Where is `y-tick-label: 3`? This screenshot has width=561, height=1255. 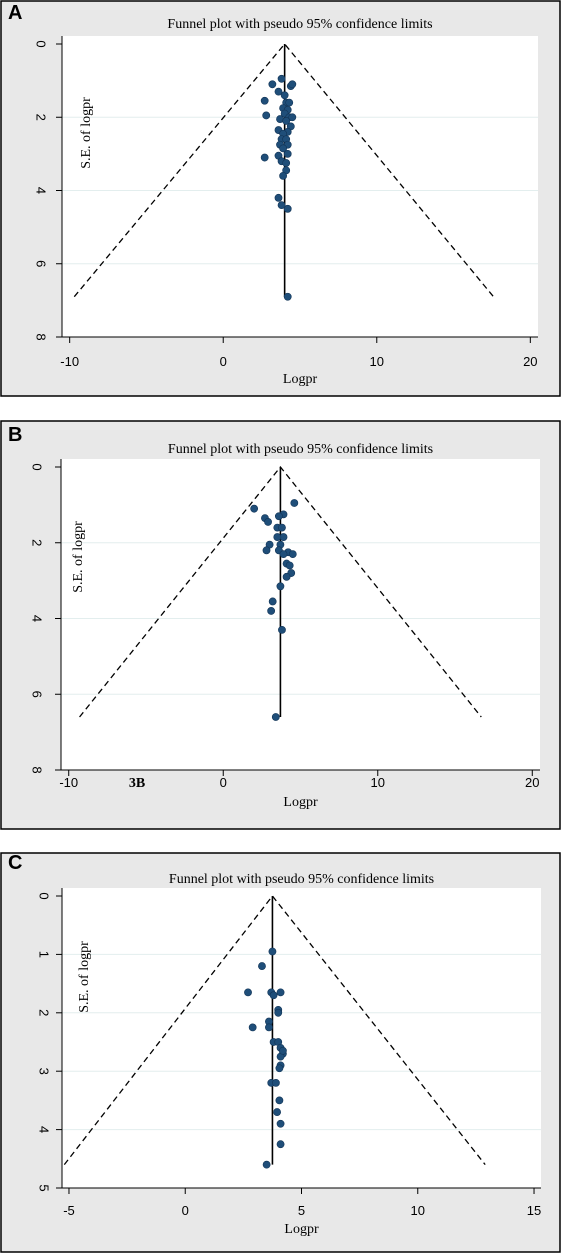 y-tick-label: 3 is located at coordinates (44, 1071).